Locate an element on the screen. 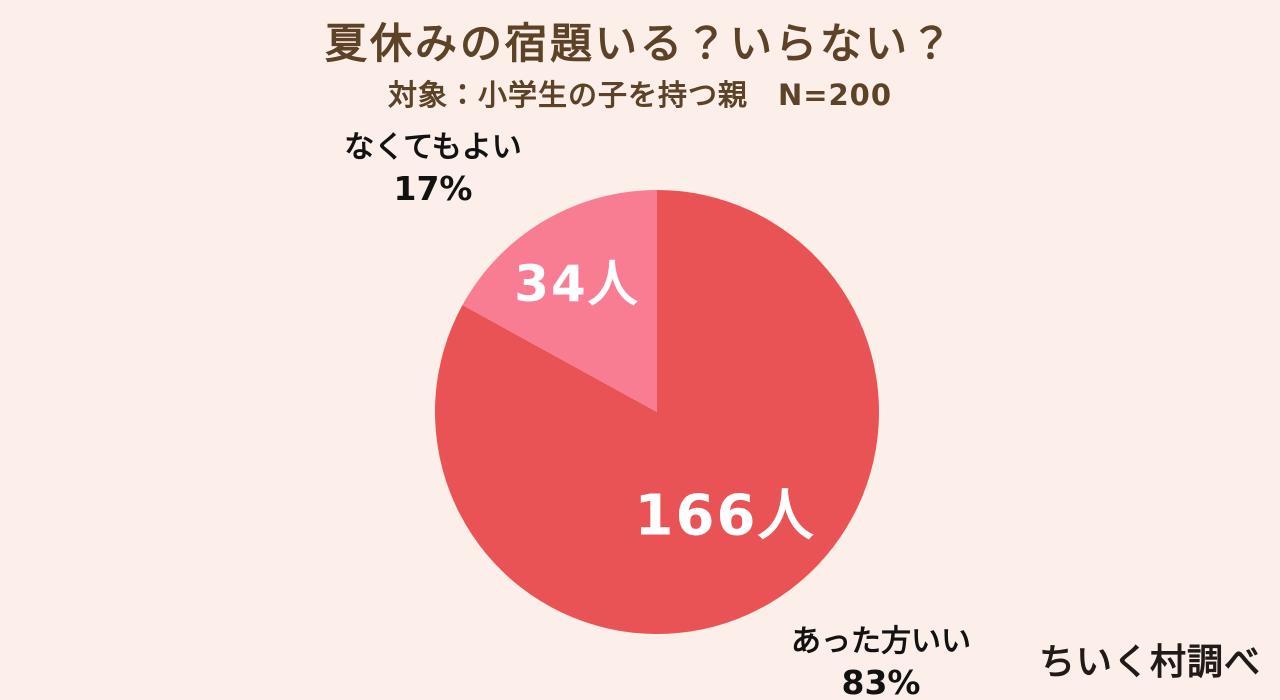 Image resolution: width=1280 pixels, height=700 pixels. slice-percent-label: 17% is located at coordinates (433, 188).